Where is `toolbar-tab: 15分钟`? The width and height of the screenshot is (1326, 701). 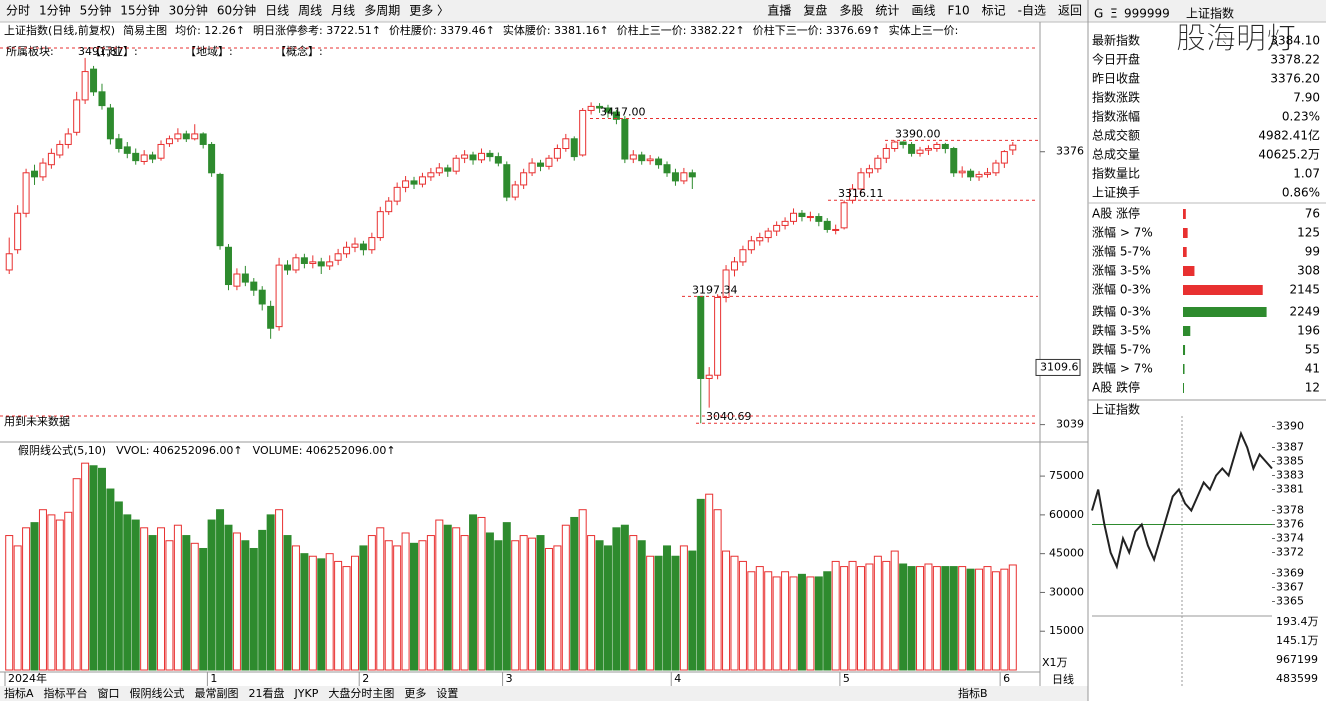
toolbar-tab: 15分钟 is located at coordinates (139, 10).